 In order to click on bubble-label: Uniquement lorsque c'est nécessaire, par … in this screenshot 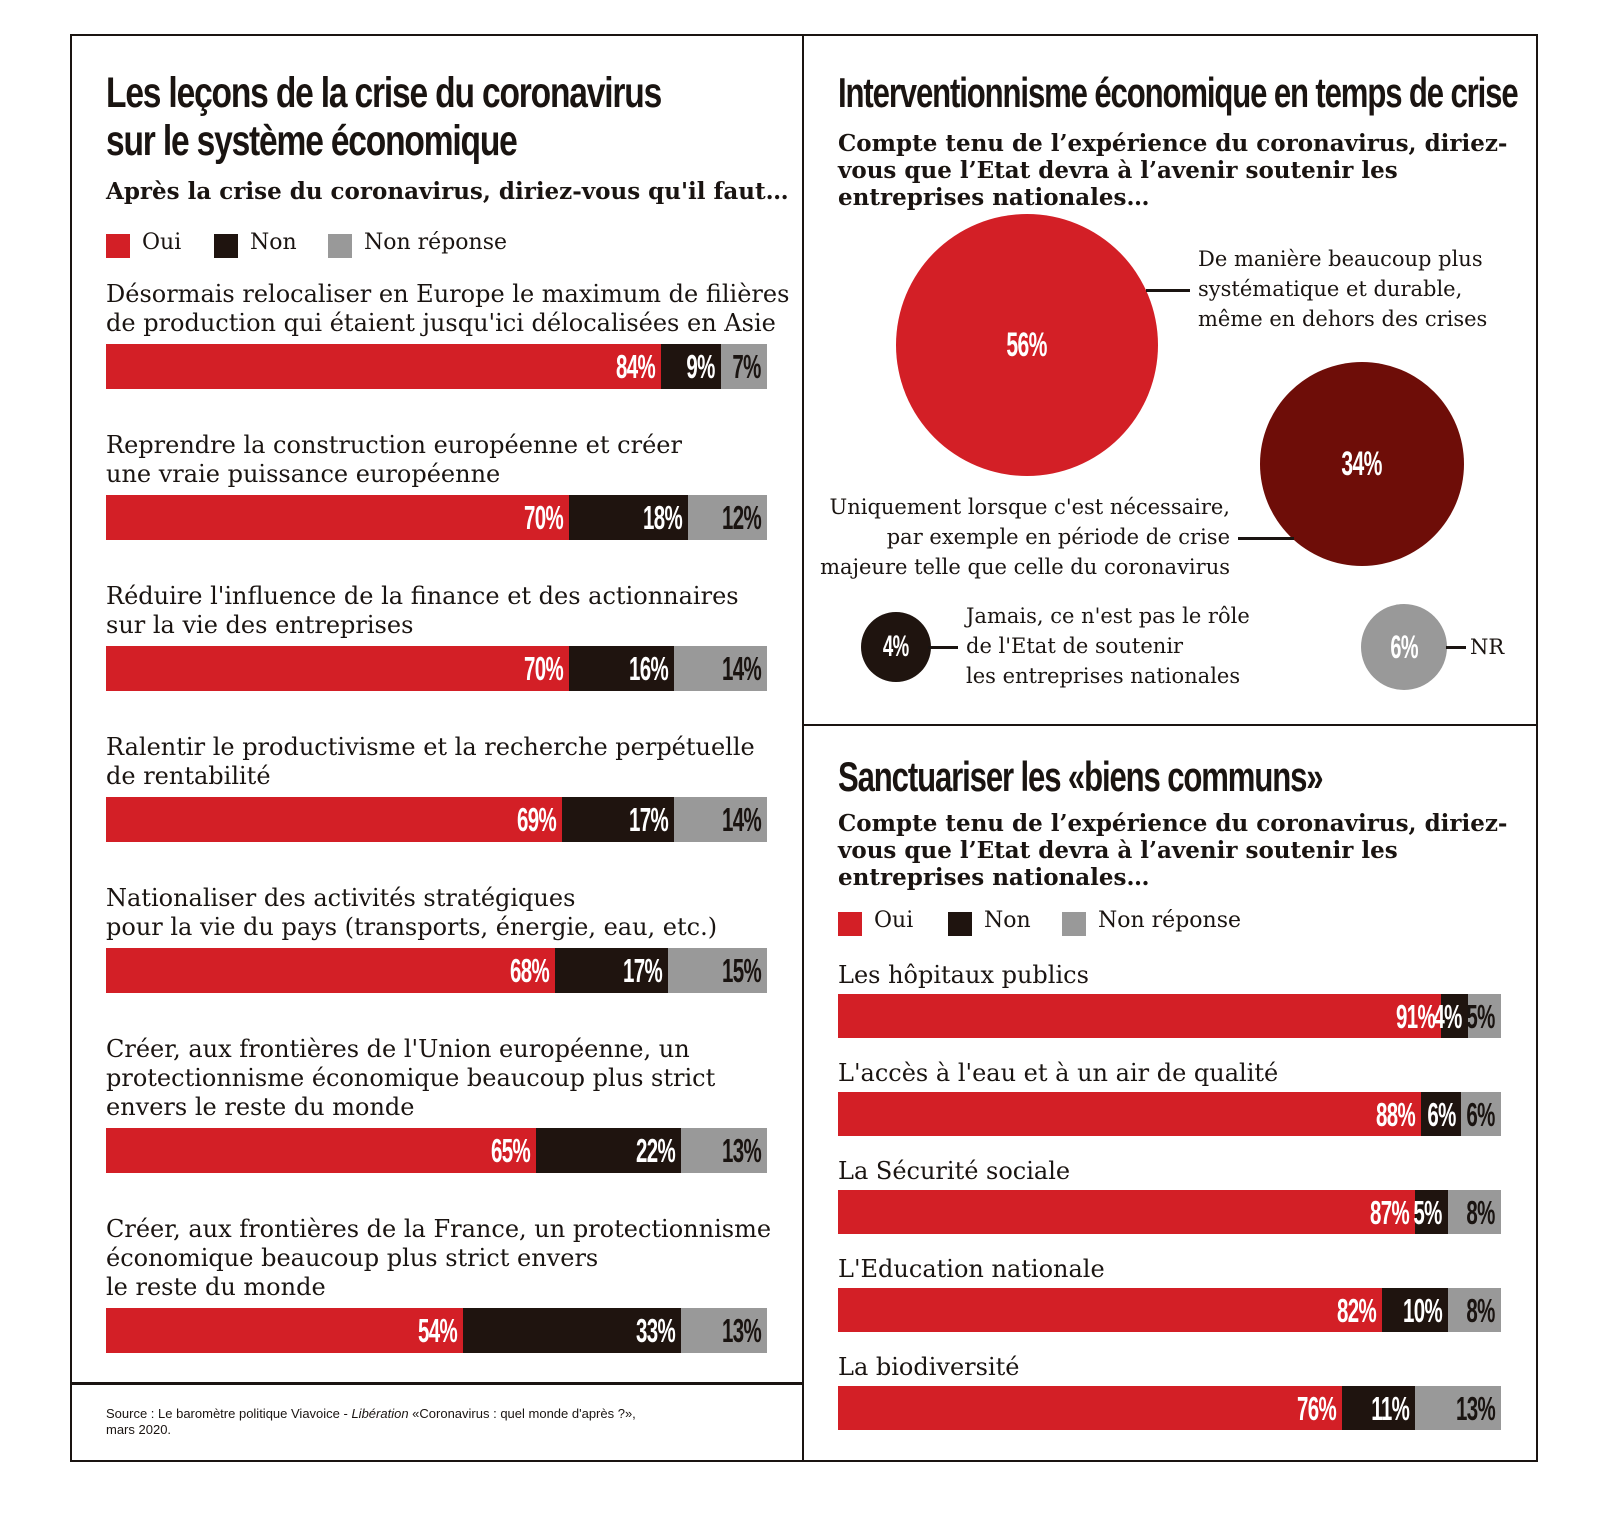, I will do `click(1025, 537)`.